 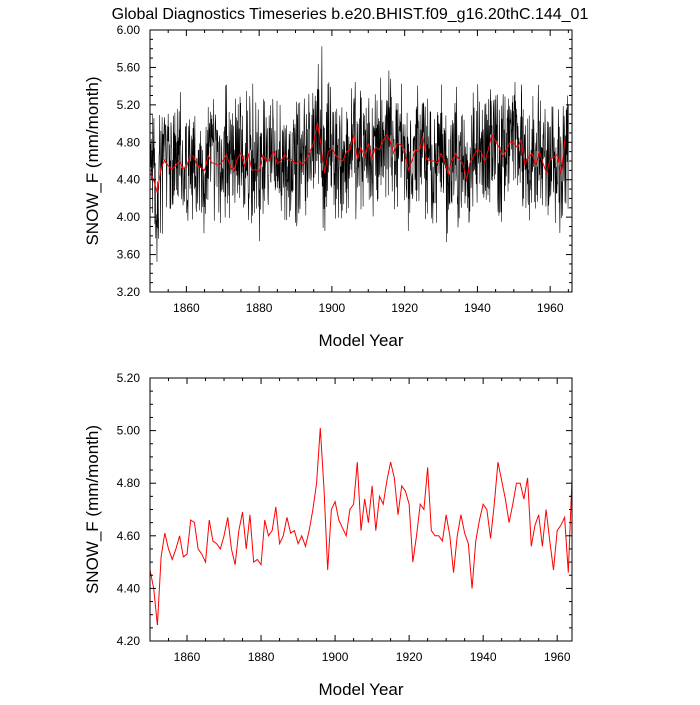 What do you see at coordinates (129, 641) in the screenshot?
I see `y-tick-label: 4.20` at bounding box center [129, 641].